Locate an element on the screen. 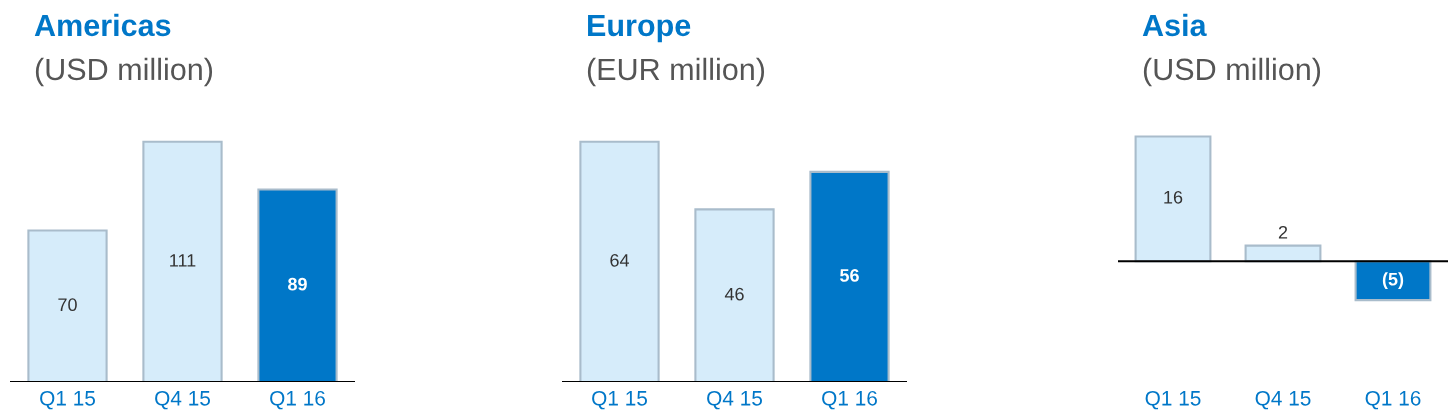 This screenshot has height=417, width=1448. data-label: 89 is located at coordinates (297, 284).